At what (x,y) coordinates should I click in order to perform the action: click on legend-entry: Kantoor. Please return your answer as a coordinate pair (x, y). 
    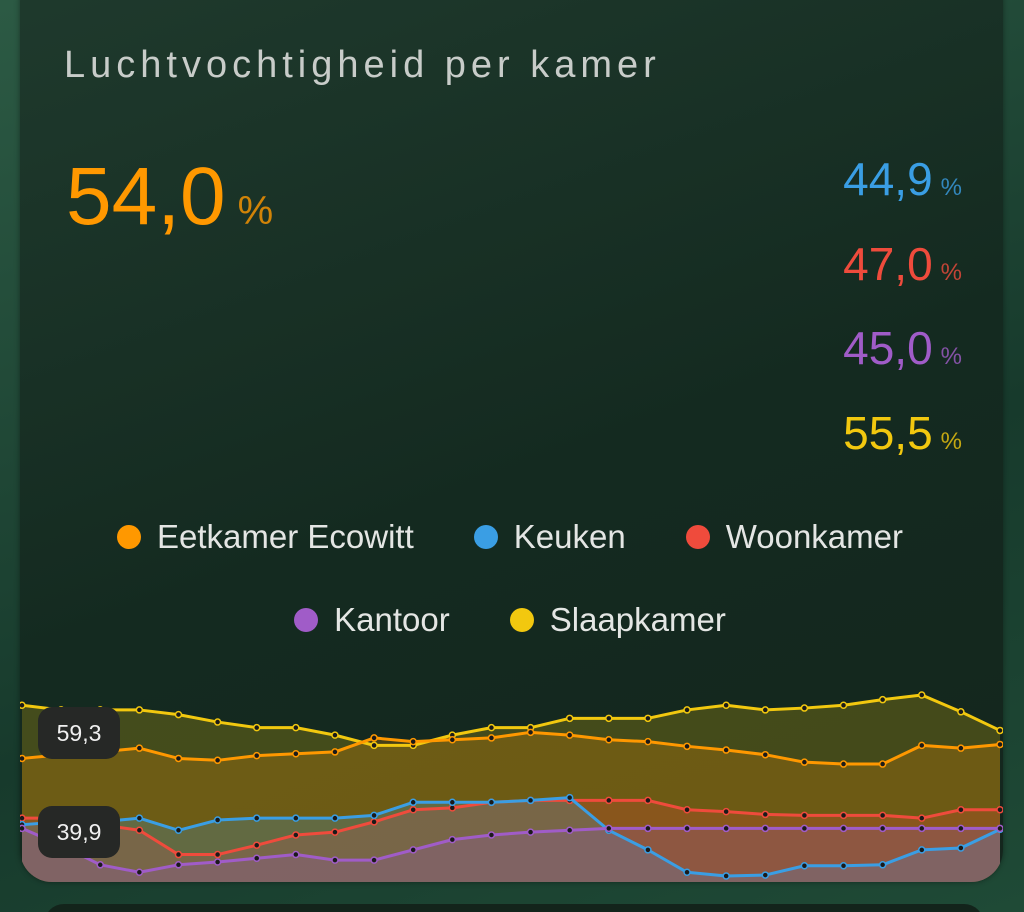
    Looking at the image, I should click on (372, 620).